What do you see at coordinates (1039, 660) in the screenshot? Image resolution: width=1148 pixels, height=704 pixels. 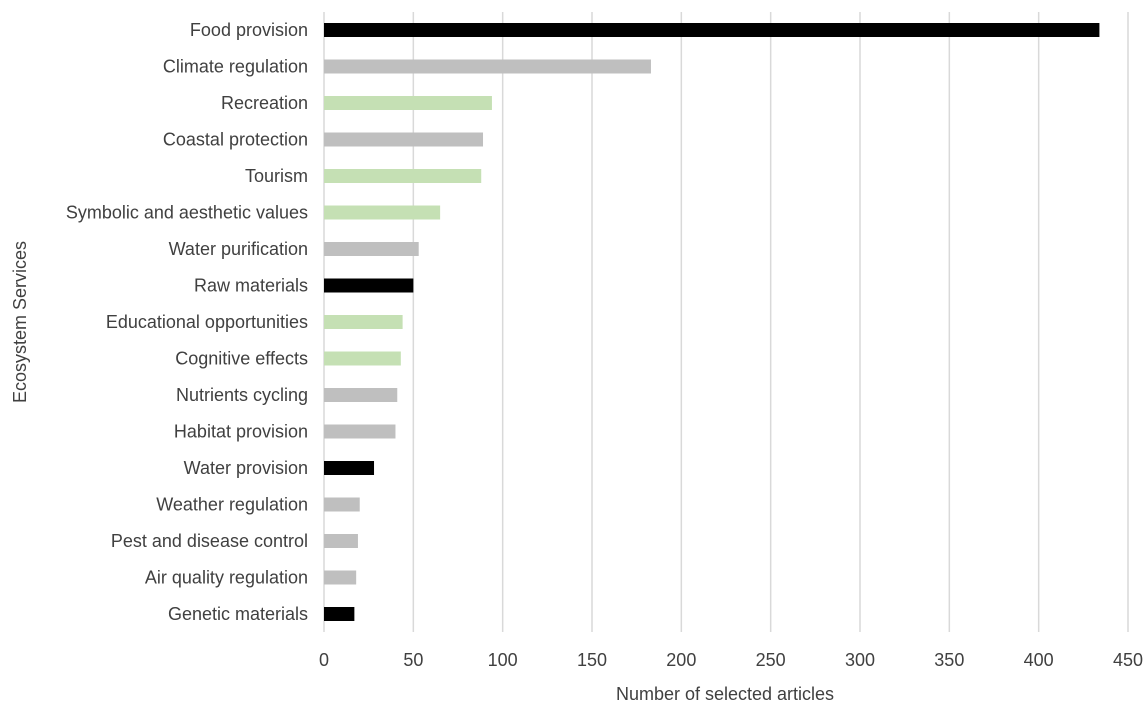 I see `x-tick-label: 400` at bounding box center [1039, 660].